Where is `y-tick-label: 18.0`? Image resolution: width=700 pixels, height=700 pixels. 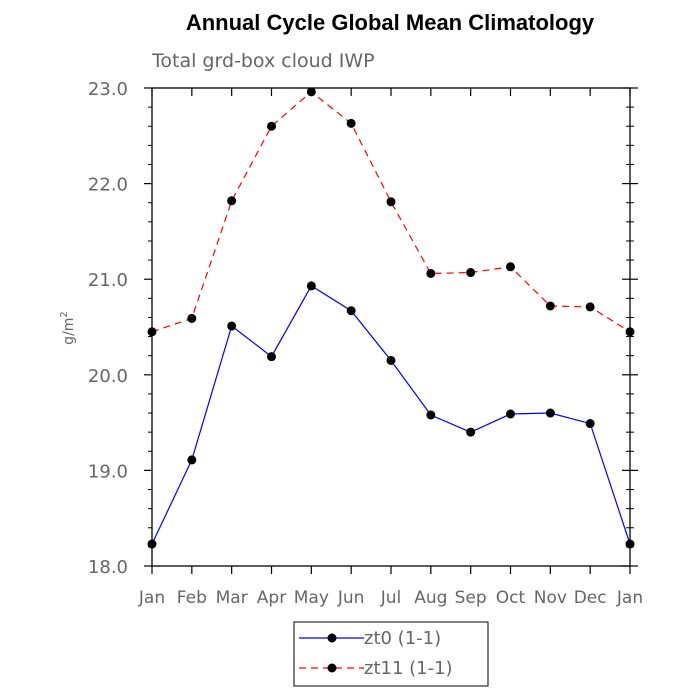
y-tick-label: 18.0 is located at coordinates (108, 567).